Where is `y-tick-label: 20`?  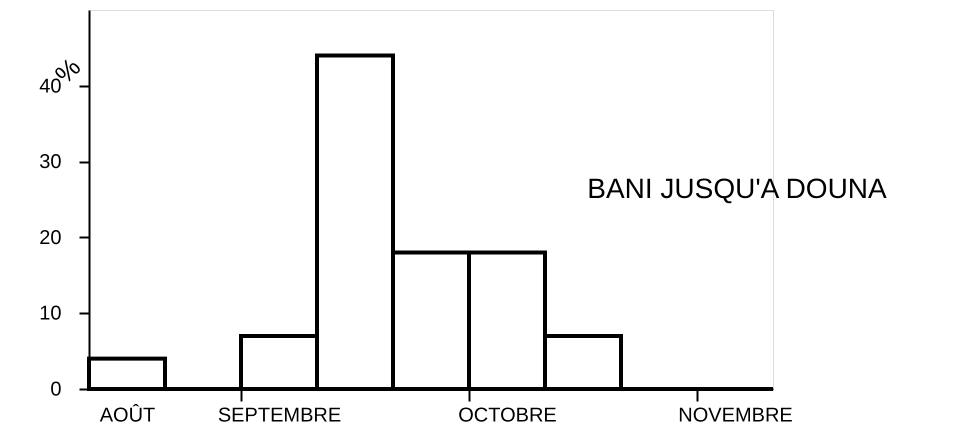 y-tick-label: 20 is located at coordinates (50, 237).